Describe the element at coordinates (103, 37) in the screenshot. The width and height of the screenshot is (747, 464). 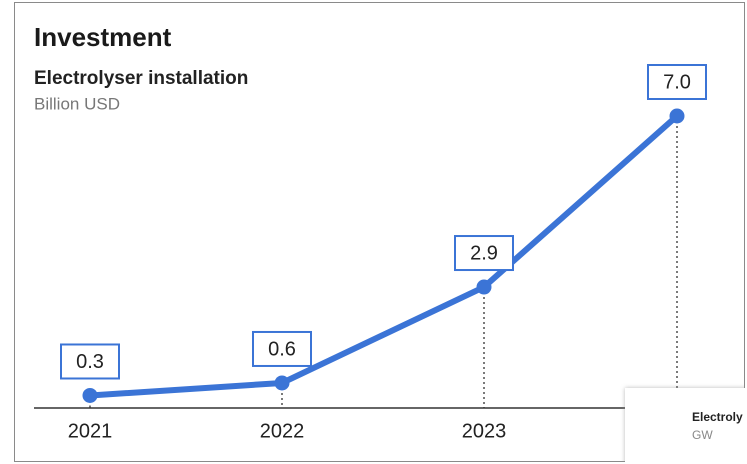
I see `chart-title: Investment` at that location.